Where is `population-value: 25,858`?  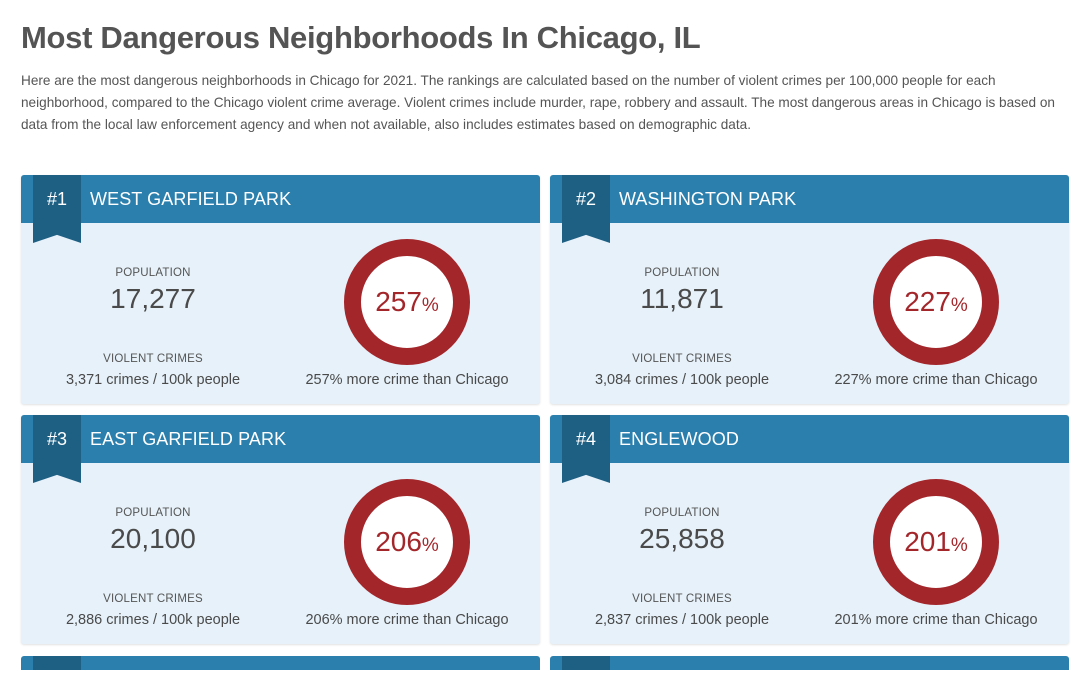
population-value: 25,858 is located at coordinates (682, 538).